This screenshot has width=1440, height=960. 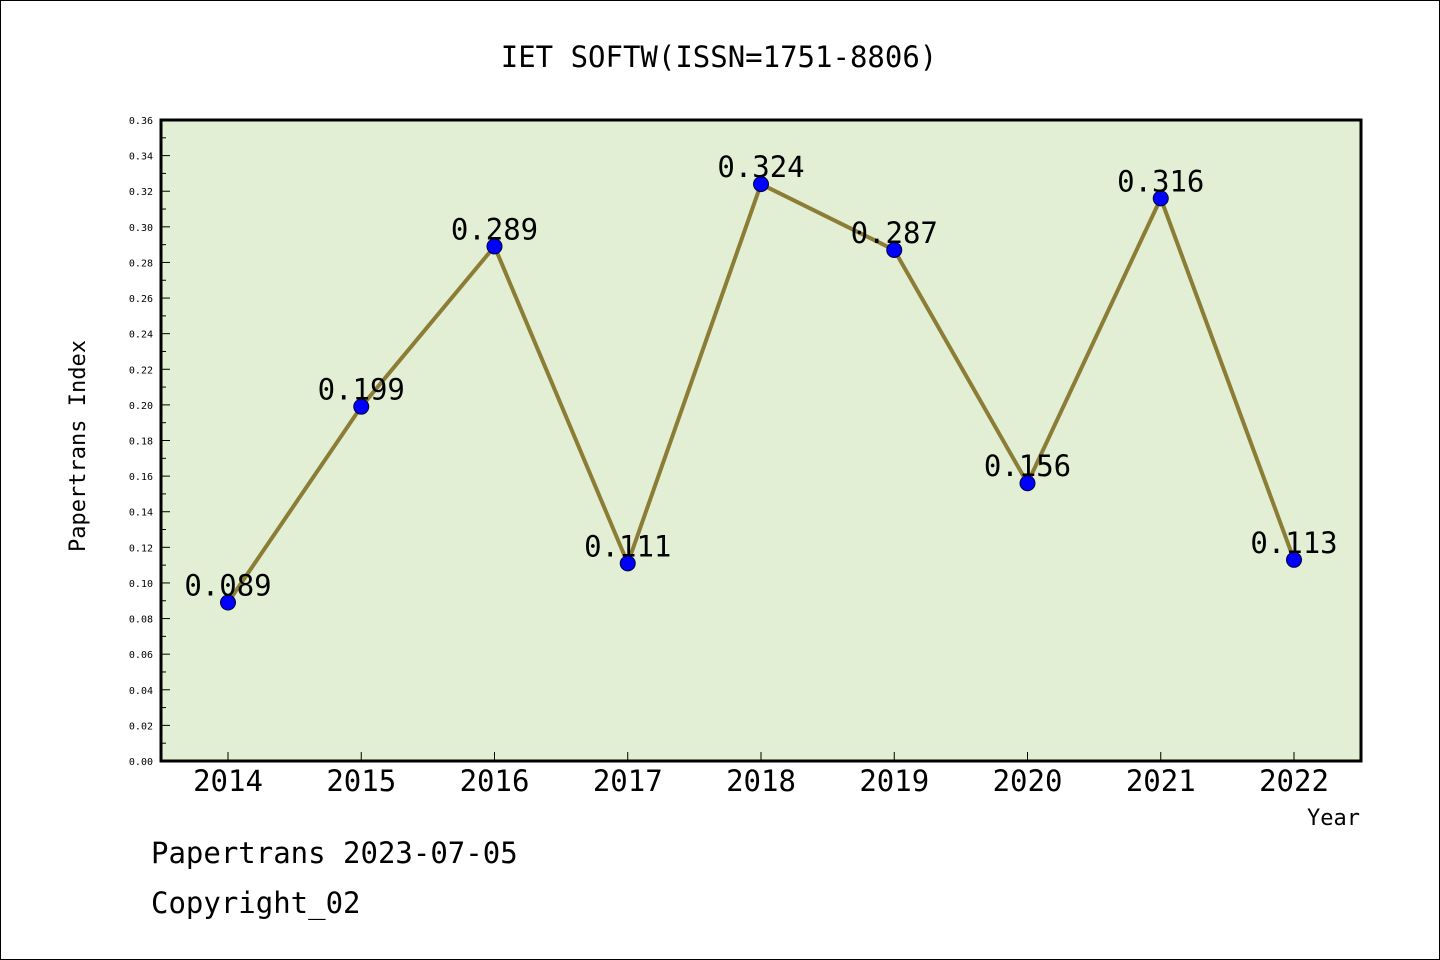 I want to click on data-label: 0.199, so click(x=361, y=390).